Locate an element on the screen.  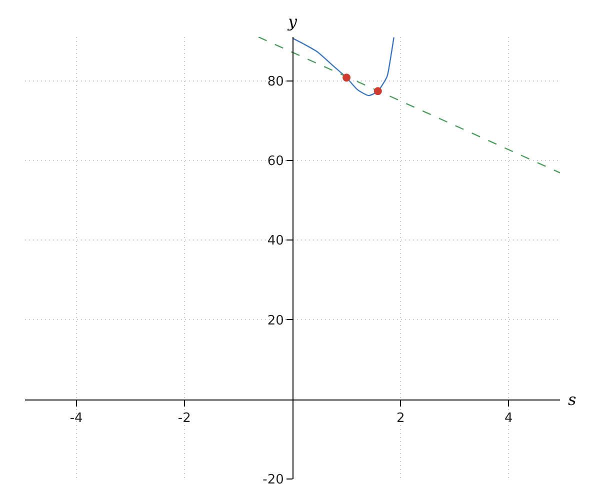
y-tick-label: 40 is located at coordinates (275, 241).